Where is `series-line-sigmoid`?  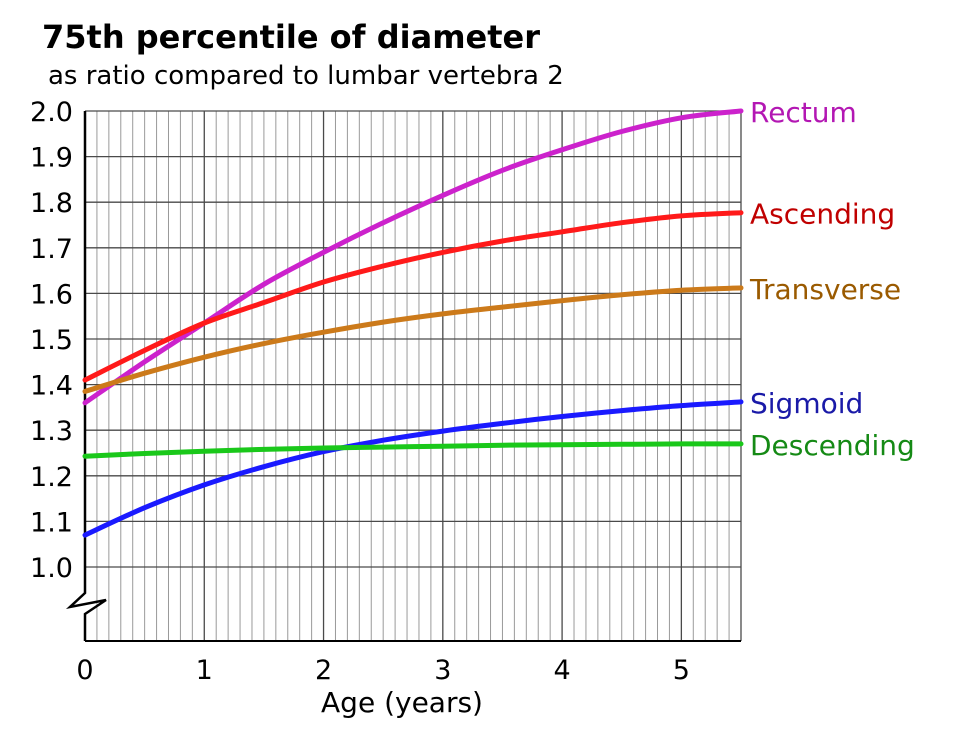
series-line-sigmoid is located at coordinates (413, 468).